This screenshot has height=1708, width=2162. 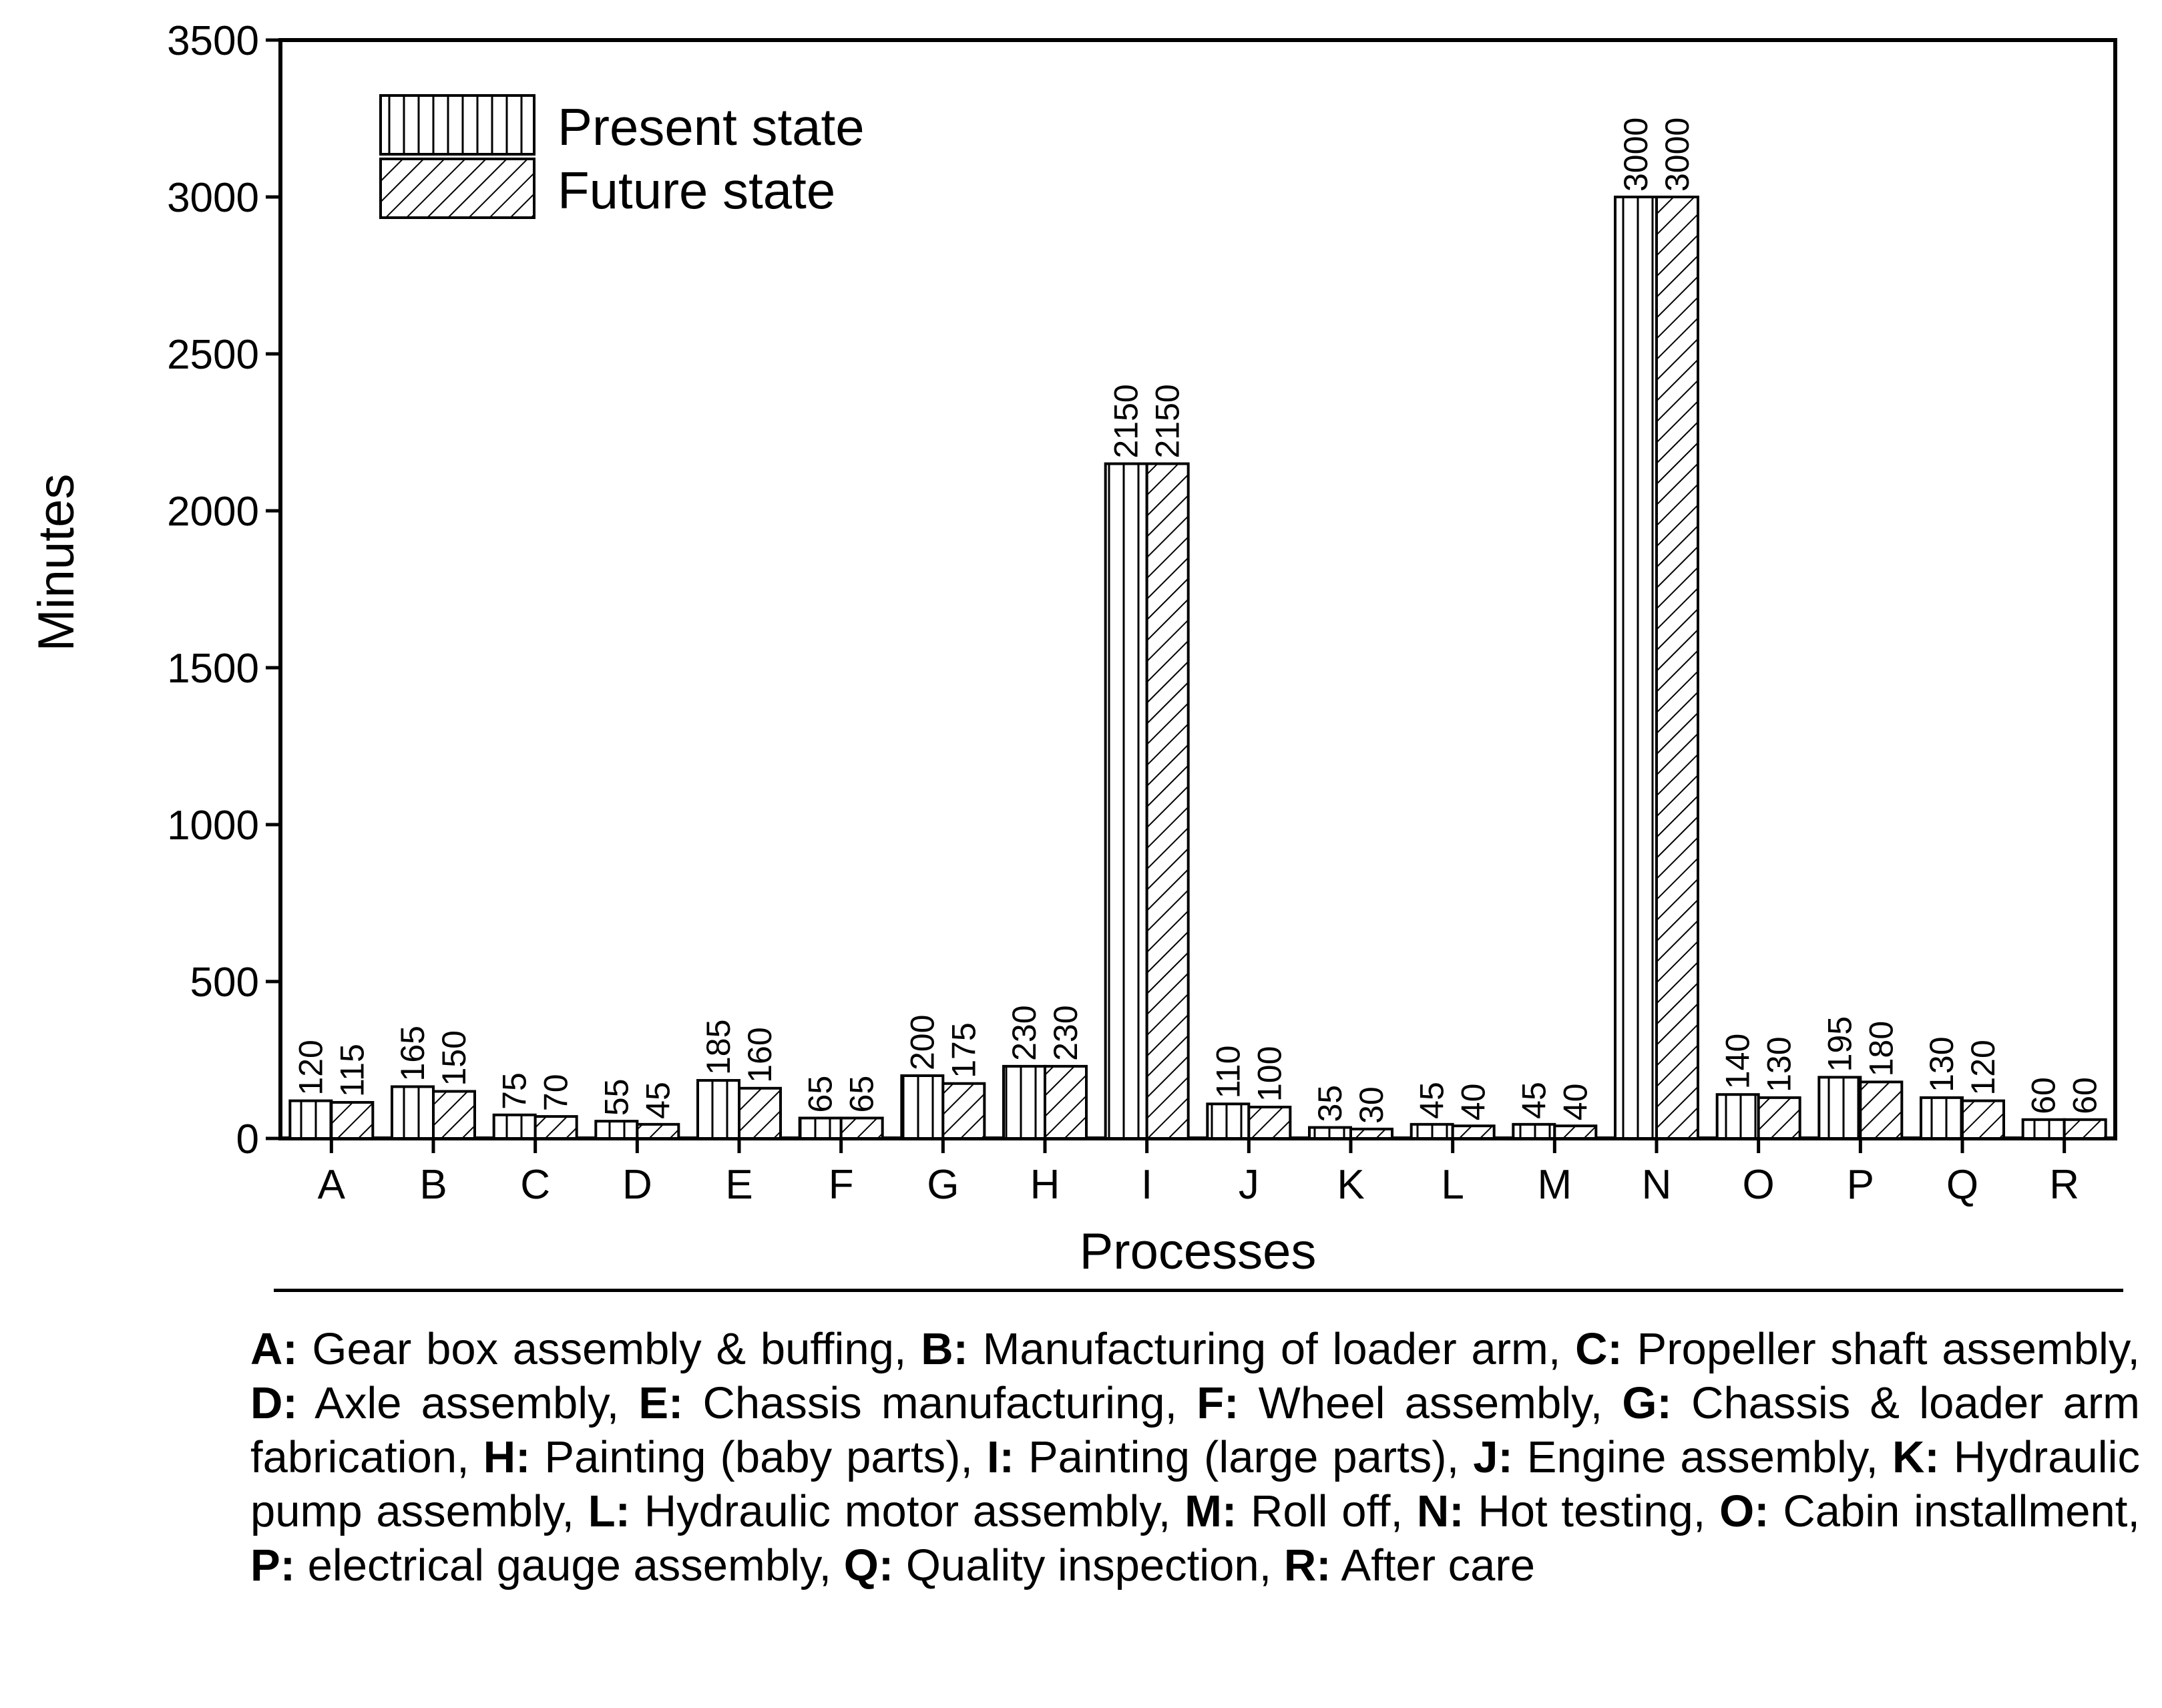 I want to click on bar-future-B, so click(x=454, y=1115).